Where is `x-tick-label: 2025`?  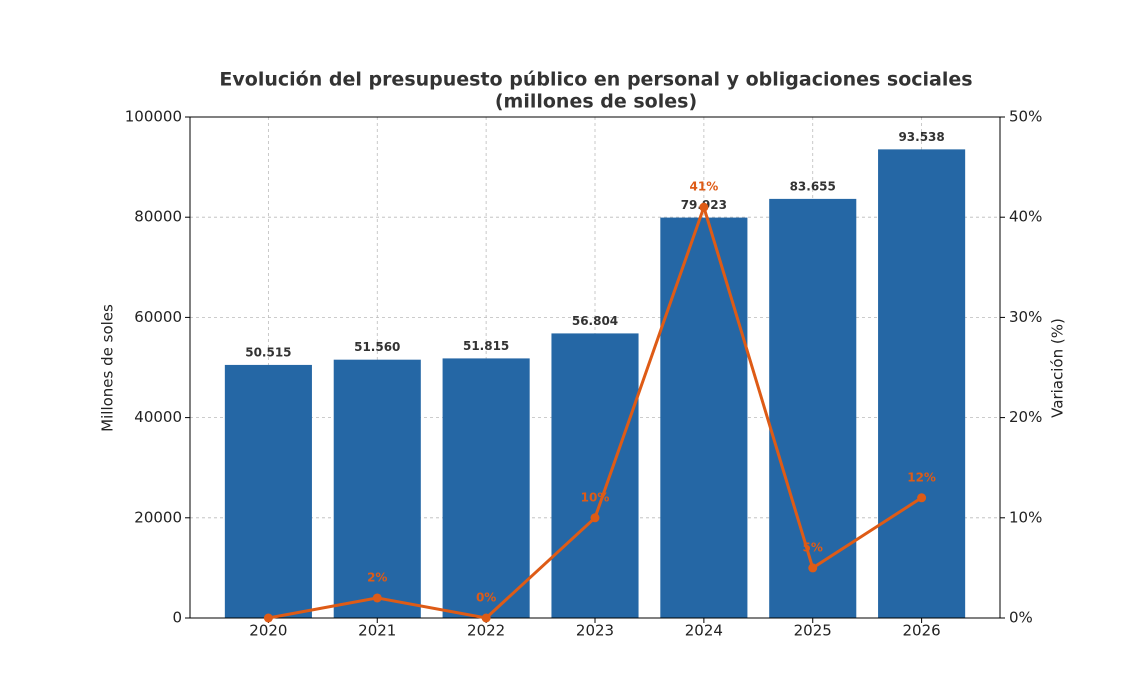 x-tick-label: 2025 is located at coordinates (813, 631).